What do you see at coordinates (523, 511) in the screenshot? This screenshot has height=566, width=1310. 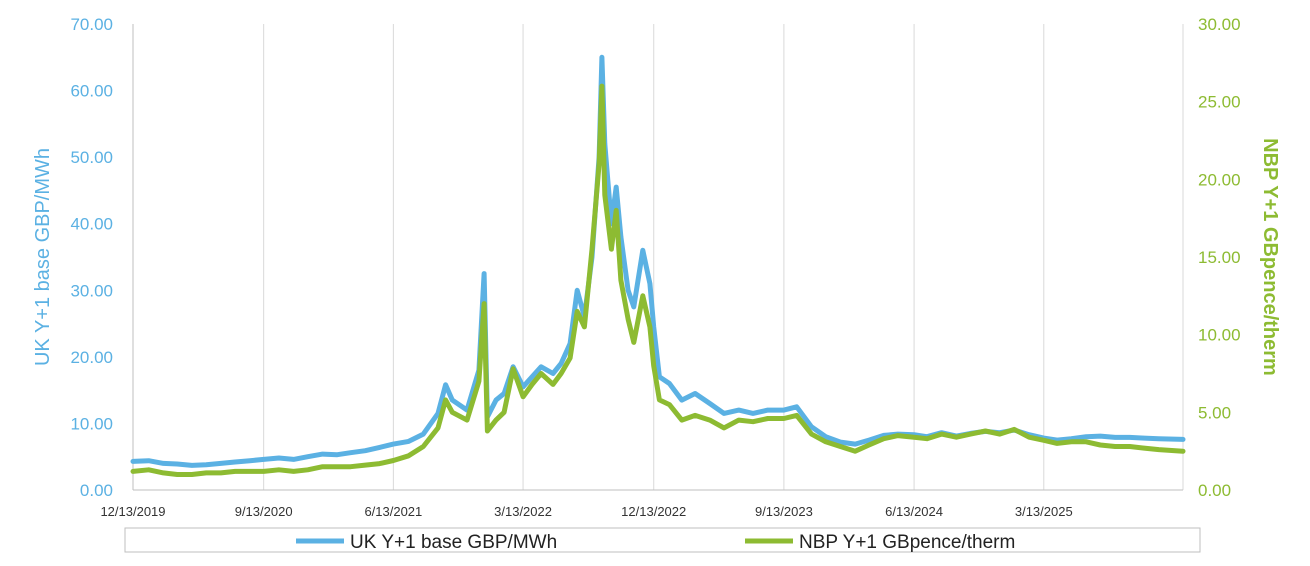 I see `x-tick-label: 3/13/2022` at bounding box center [523, 511].